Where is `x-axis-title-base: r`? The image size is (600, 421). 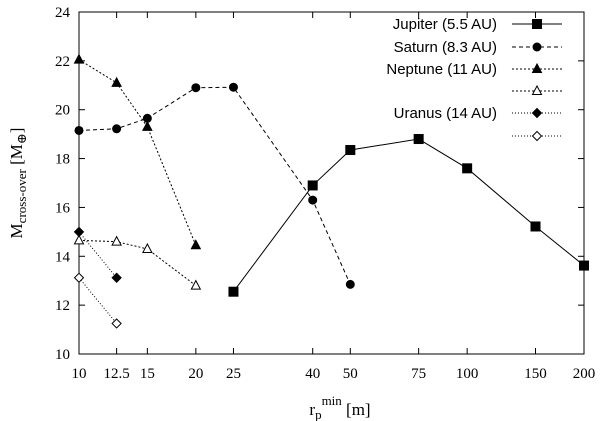
x-axis-title-base: r is located at coordinates (312, 409).